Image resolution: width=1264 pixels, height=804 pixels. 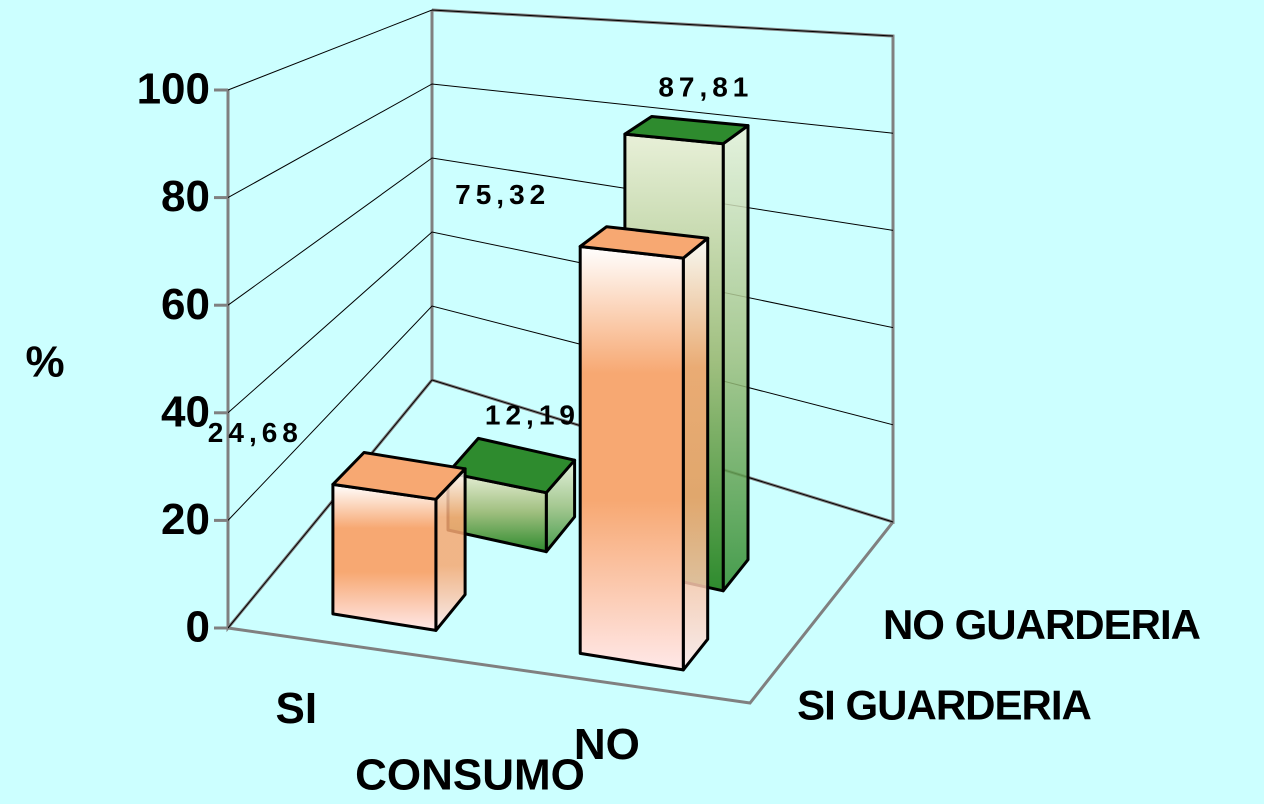 What do you see at coordinates (502, 194) in the screenshot?
I see `value-label: 75,32` at bounding box center [502, 194].